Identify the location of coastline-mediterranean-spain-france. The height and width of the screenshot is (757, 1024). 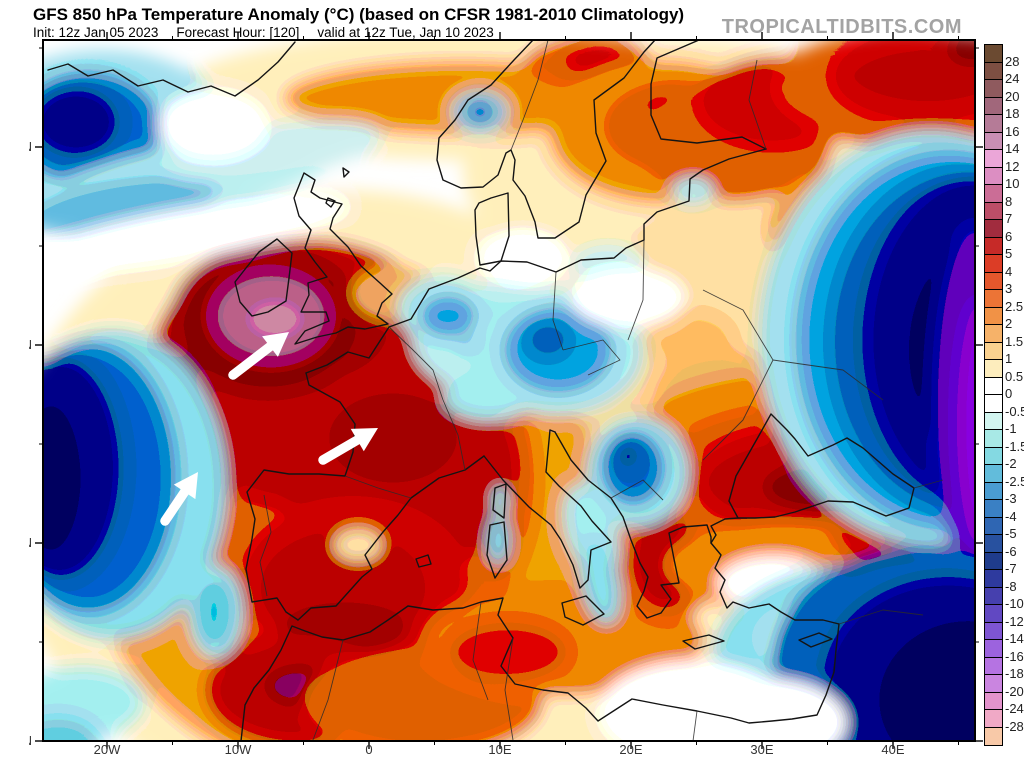
(391, 538).